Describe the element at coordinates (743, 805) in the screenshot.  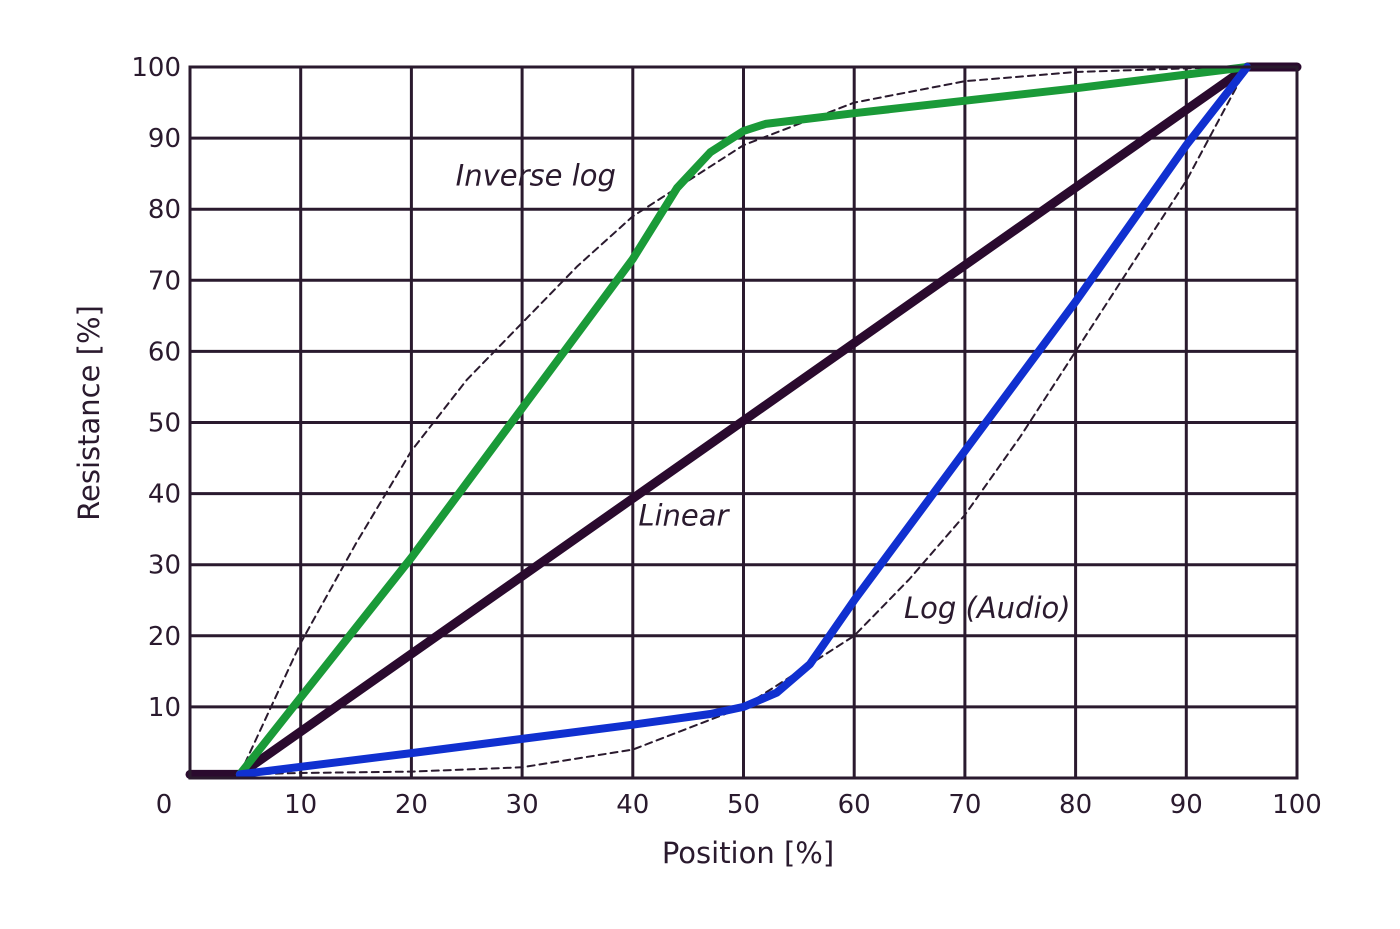
I see `x-tick-label-50: 50` at that location.